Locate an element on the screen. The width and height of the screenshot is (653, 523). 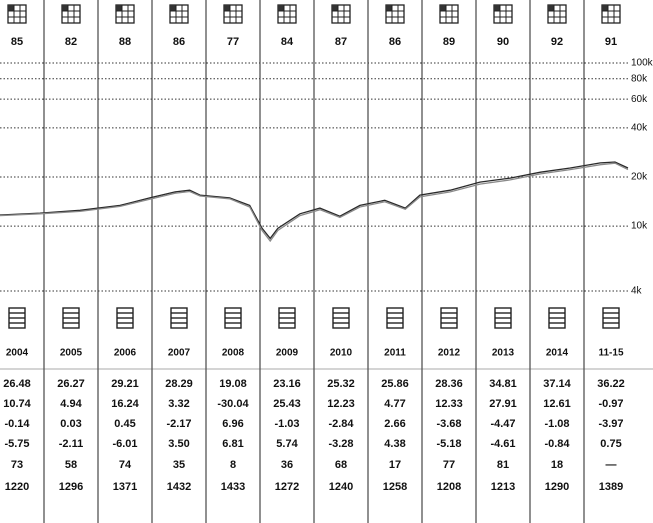
table-cell: 12.33 is located at coordinates (449, 404).